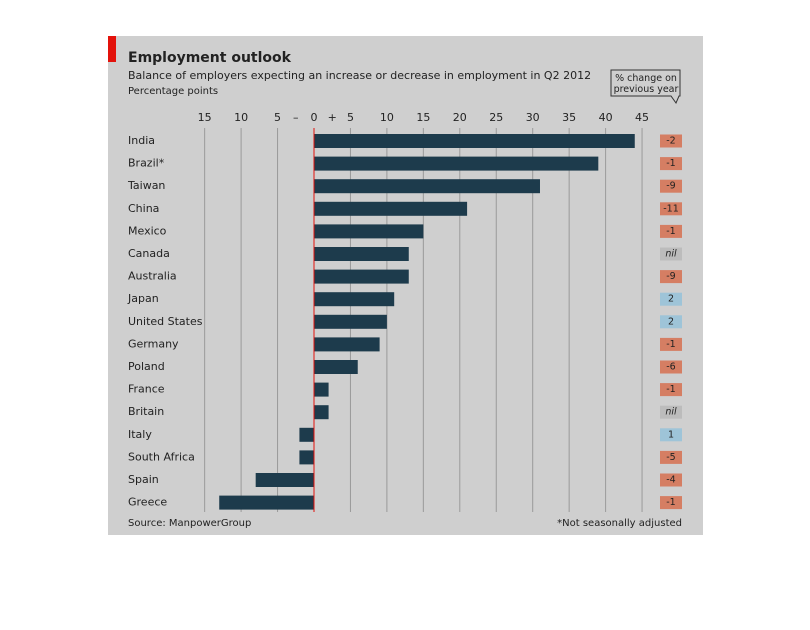 This screenshot has height=630, width=810. Describe the element at coordinates (147, 230) in the screenshot. I see `category-label: Mexico` at that location.